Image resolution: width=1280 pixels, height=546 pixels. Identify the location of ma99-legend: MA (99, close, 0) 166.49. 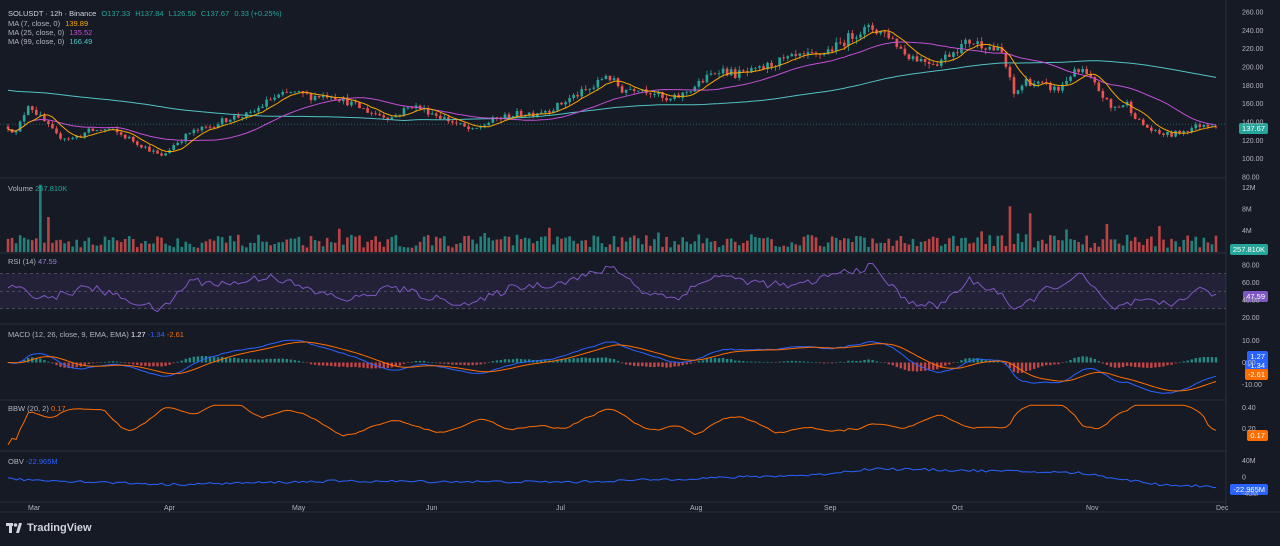
(51, 41).